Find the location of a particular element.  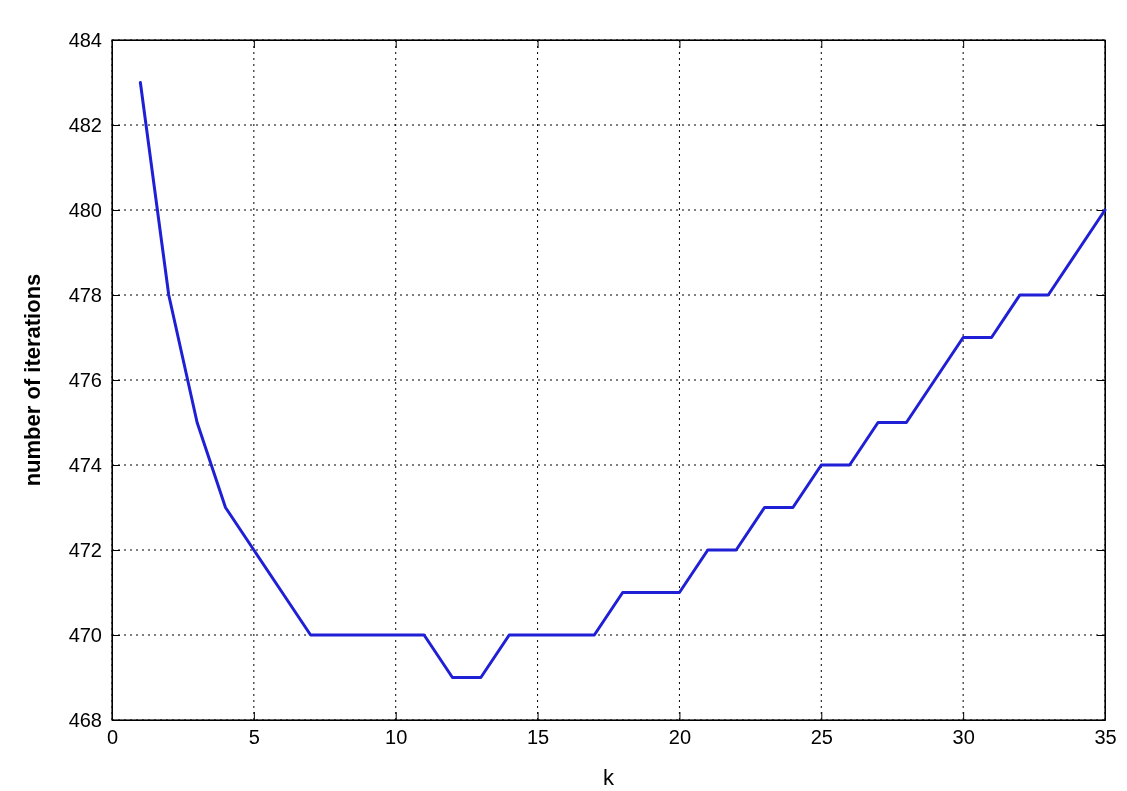

x-tick-label: 15 is located at coordinates (538, 737).